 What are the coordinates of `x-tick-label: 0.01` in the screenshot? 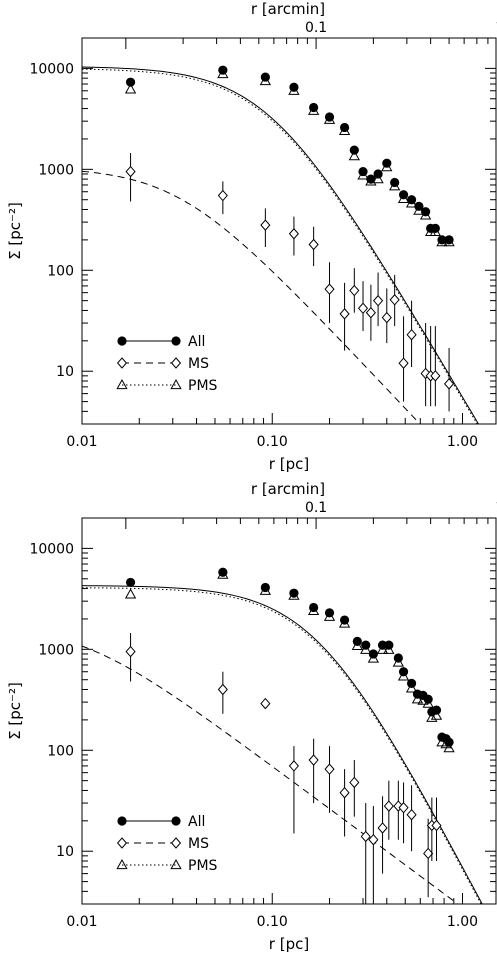 It's located at (81, 922).